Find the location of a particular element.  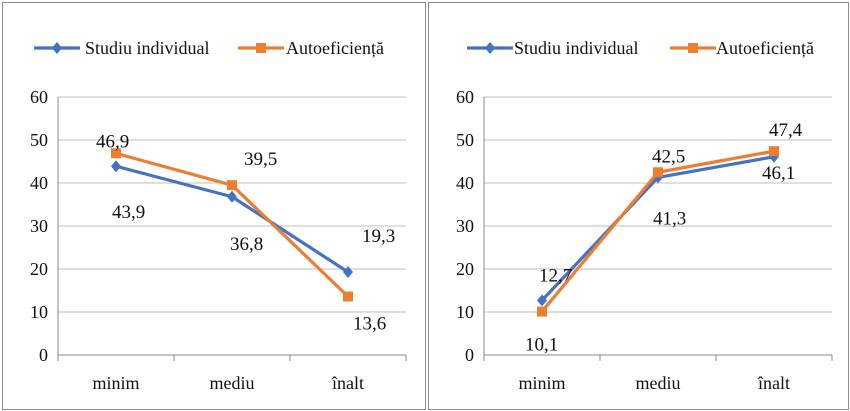

series-1: 12,7 41,3 46,1 is located at coordinates (666, 228).